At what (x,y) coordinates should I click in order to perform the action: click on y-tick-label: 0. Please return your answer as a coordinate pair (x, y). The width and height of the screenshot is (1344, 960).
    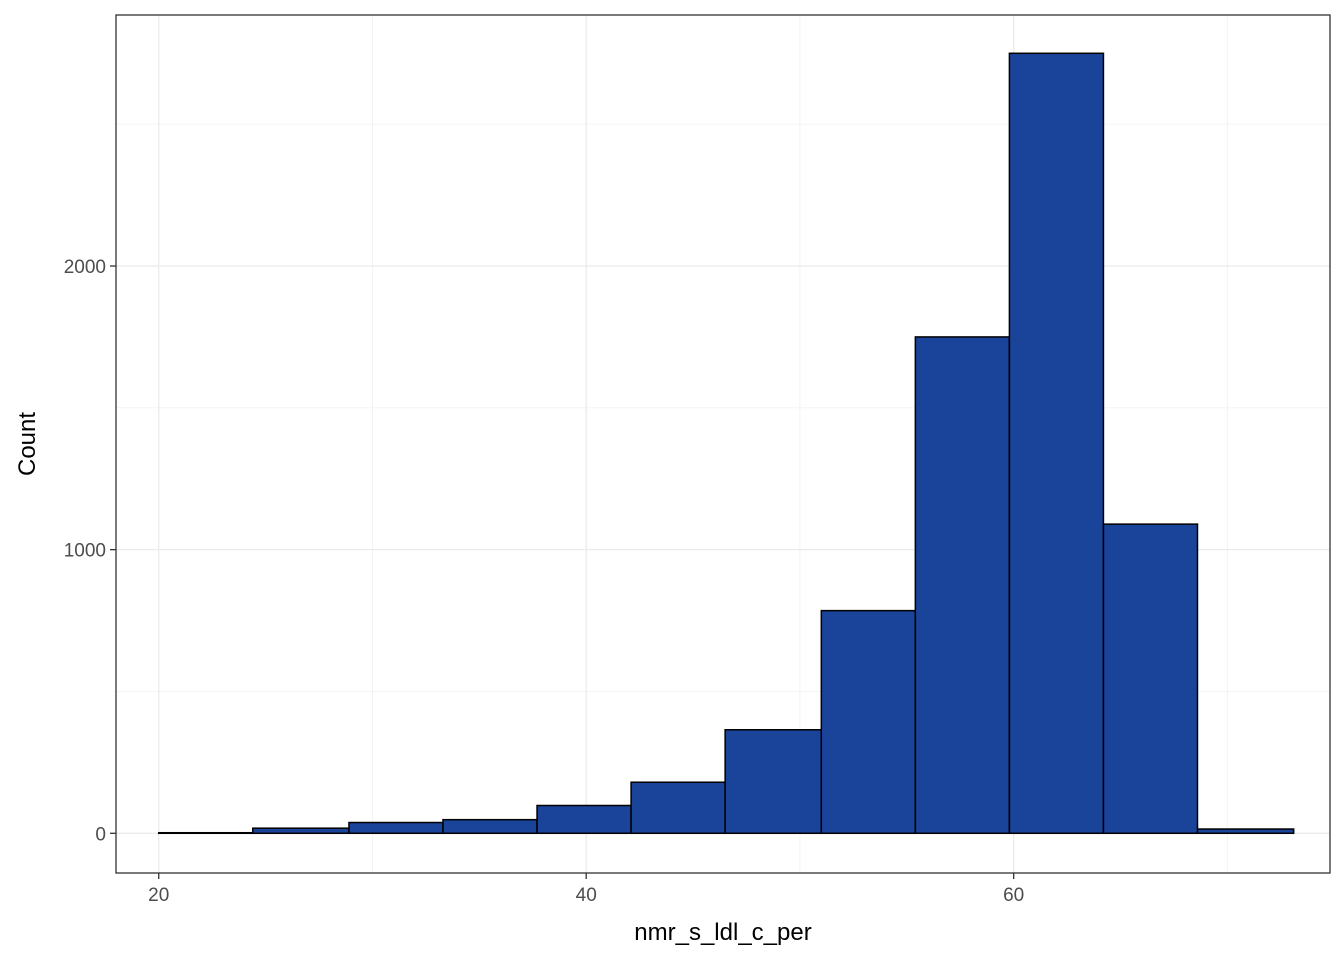
    Looking at the image, I should click on (100, 834).